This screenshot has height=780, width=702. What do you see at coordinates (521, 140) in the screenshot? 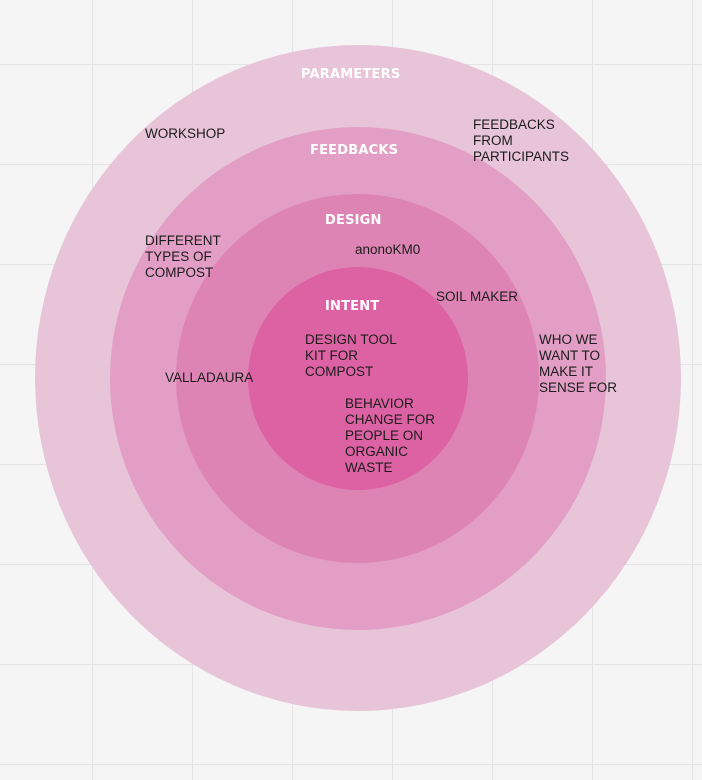
I see `note-feedbacks-from-participants: FEEDBACKS FROM PARTICIPANTS` at bounding box center [521, 140].